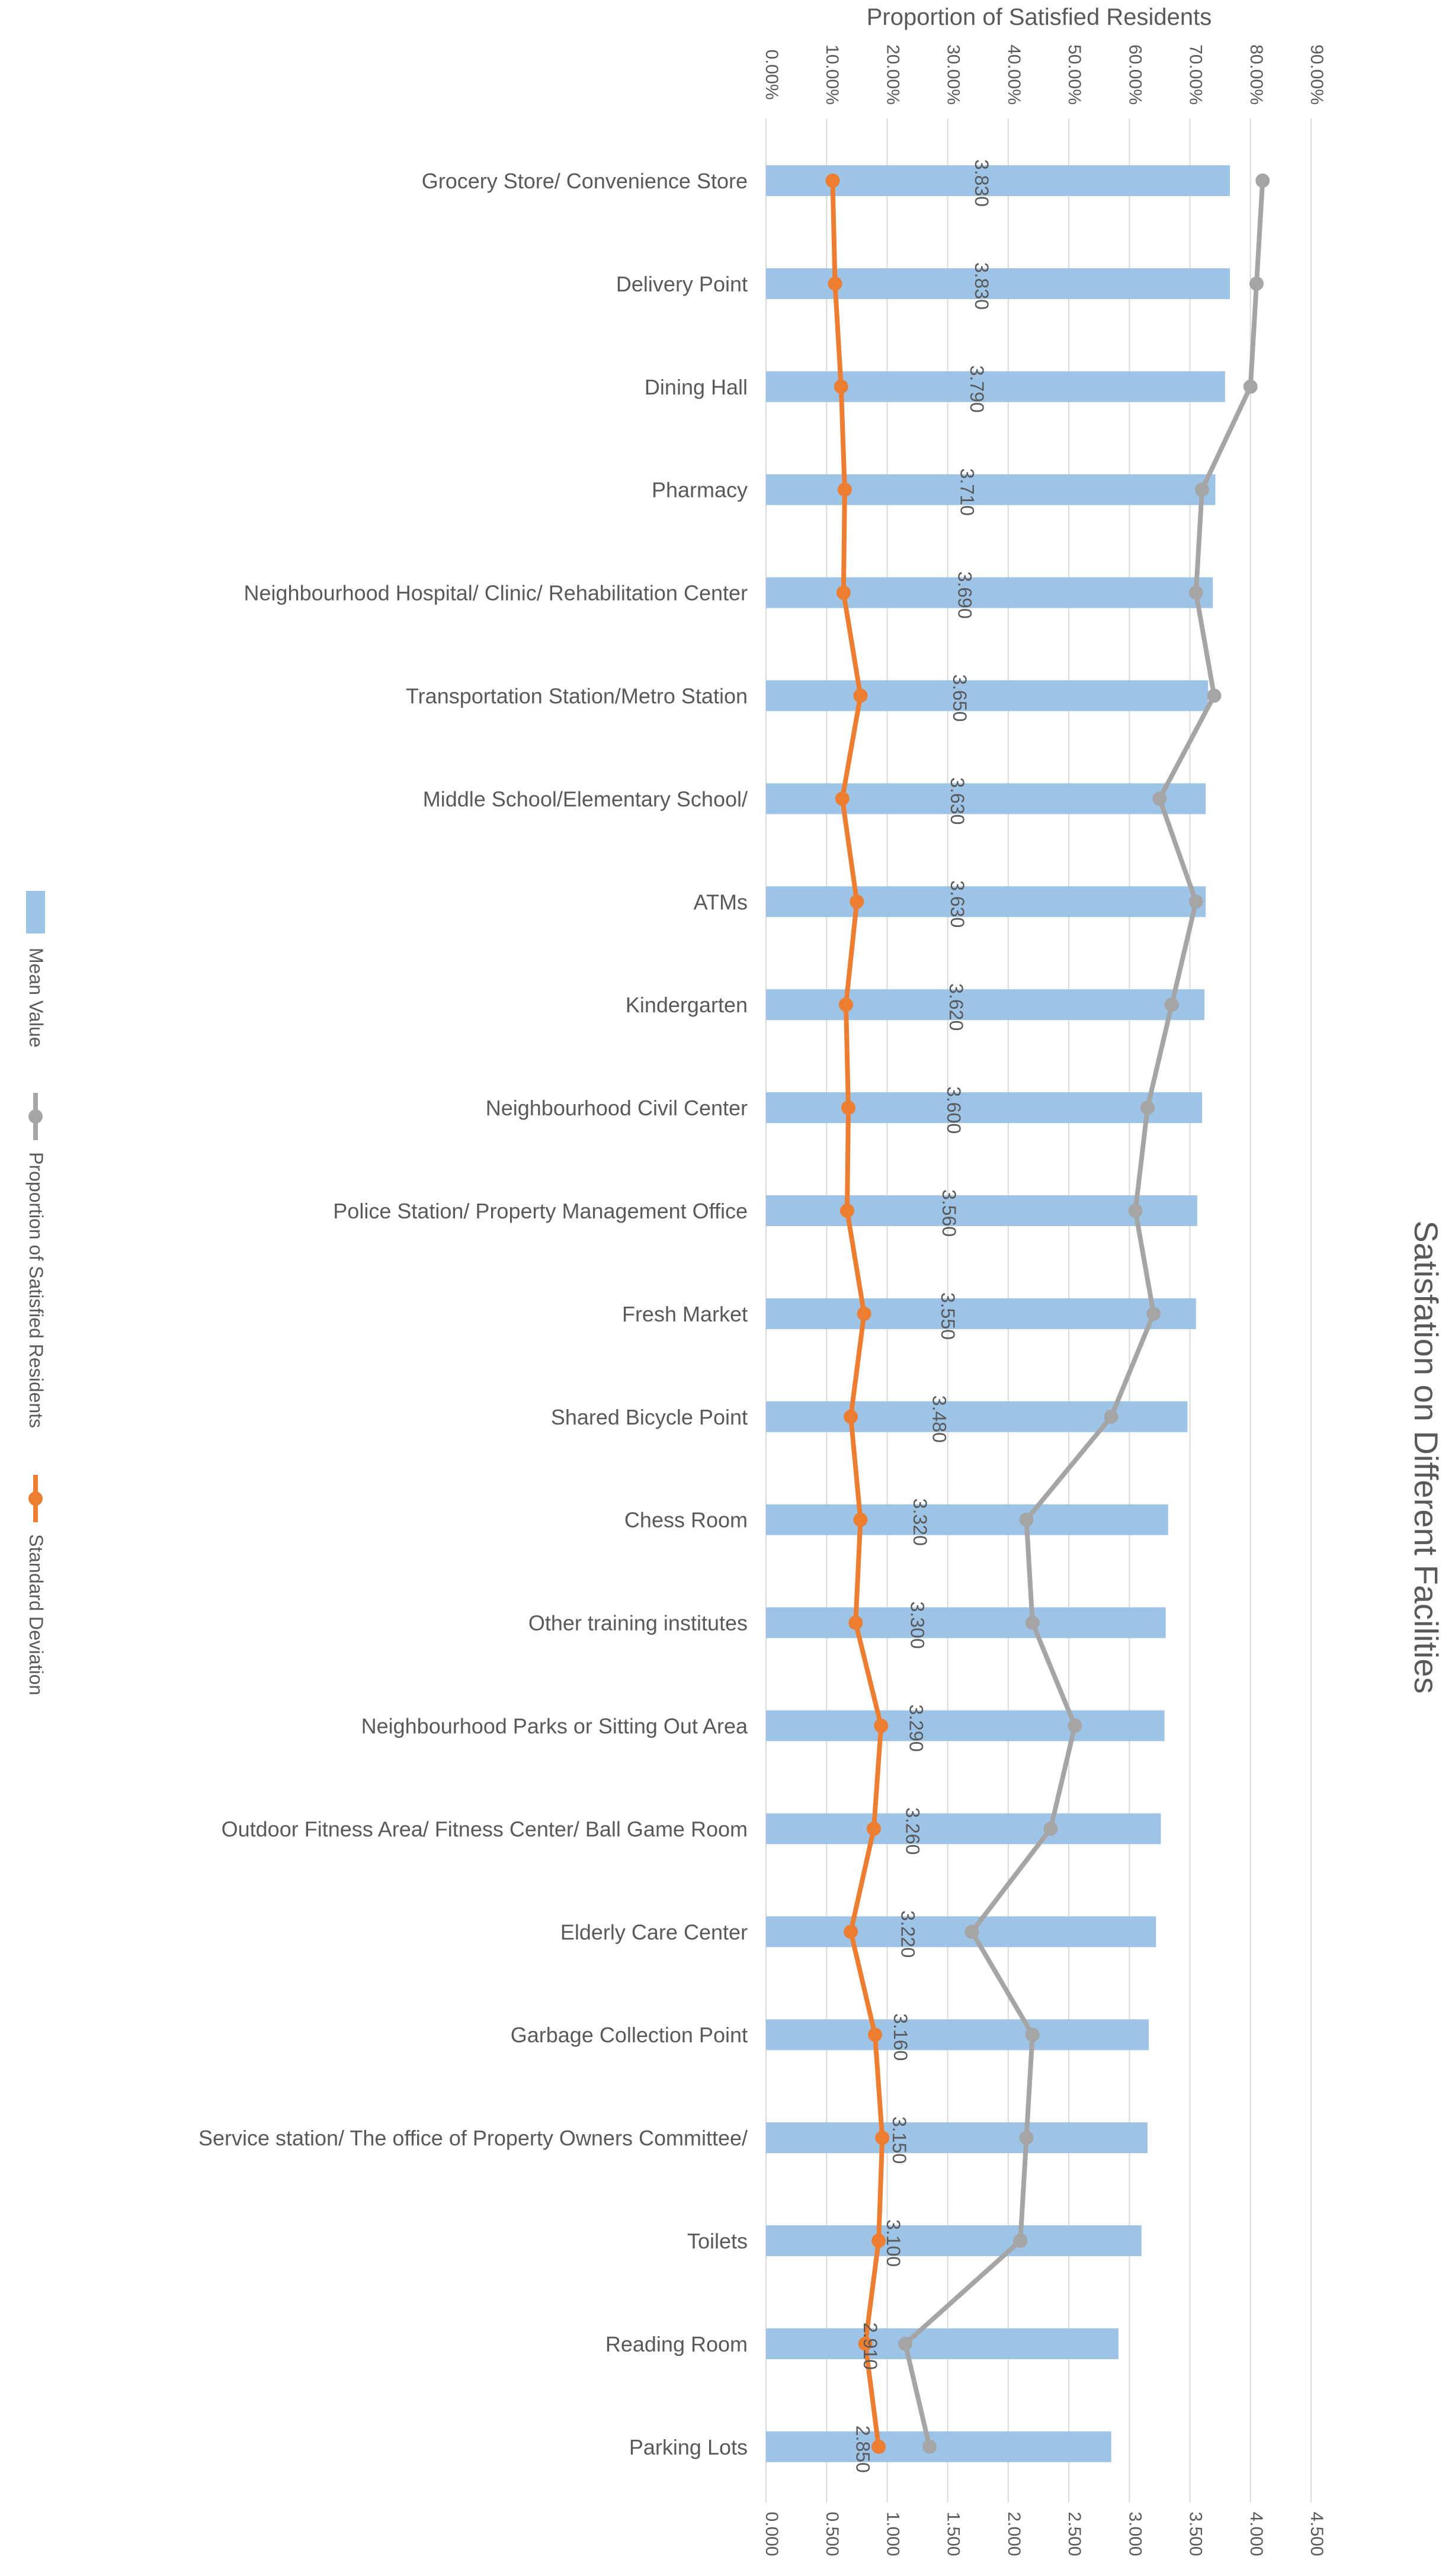 Image resolution: width=1455 pixels, height=2576 pixels. I want to click on proportion-tick-label: 90.00%, so click(1316, 74).